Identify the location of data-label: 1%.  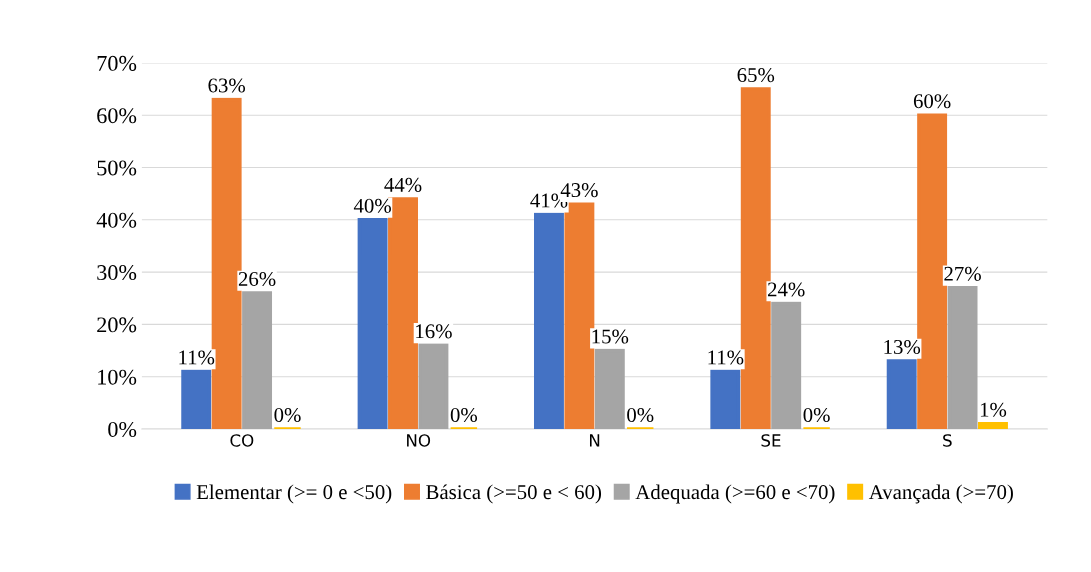
(993, 409).